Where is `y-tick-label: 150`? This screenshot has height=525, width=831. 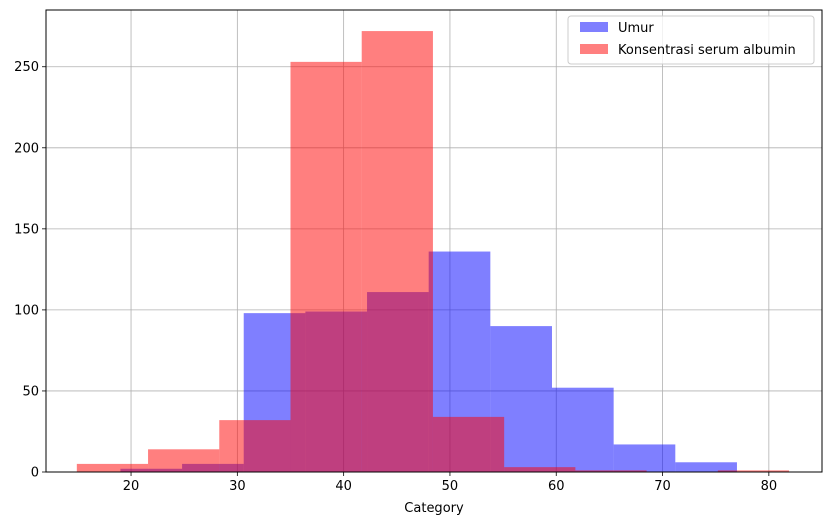 y-tick-label: 150 is located at coordinates (26, 229).